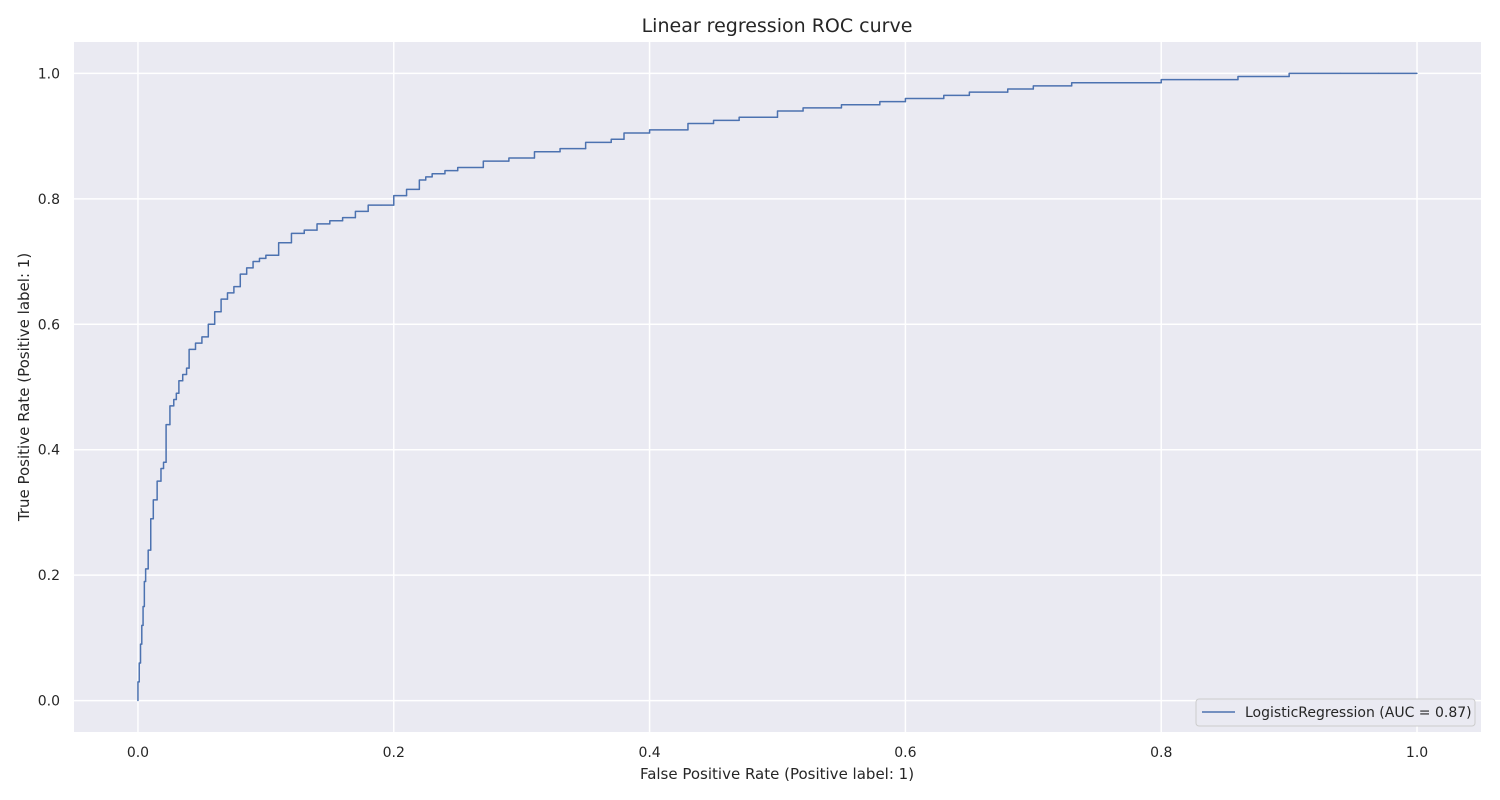 Image resolution: width=1500 pixels, height=800 pixels. What do you see at coordinates (777, 26) in the screenshot?
I see `chart-title: Linear regression ROC curve` at bounding box center [777, 26].